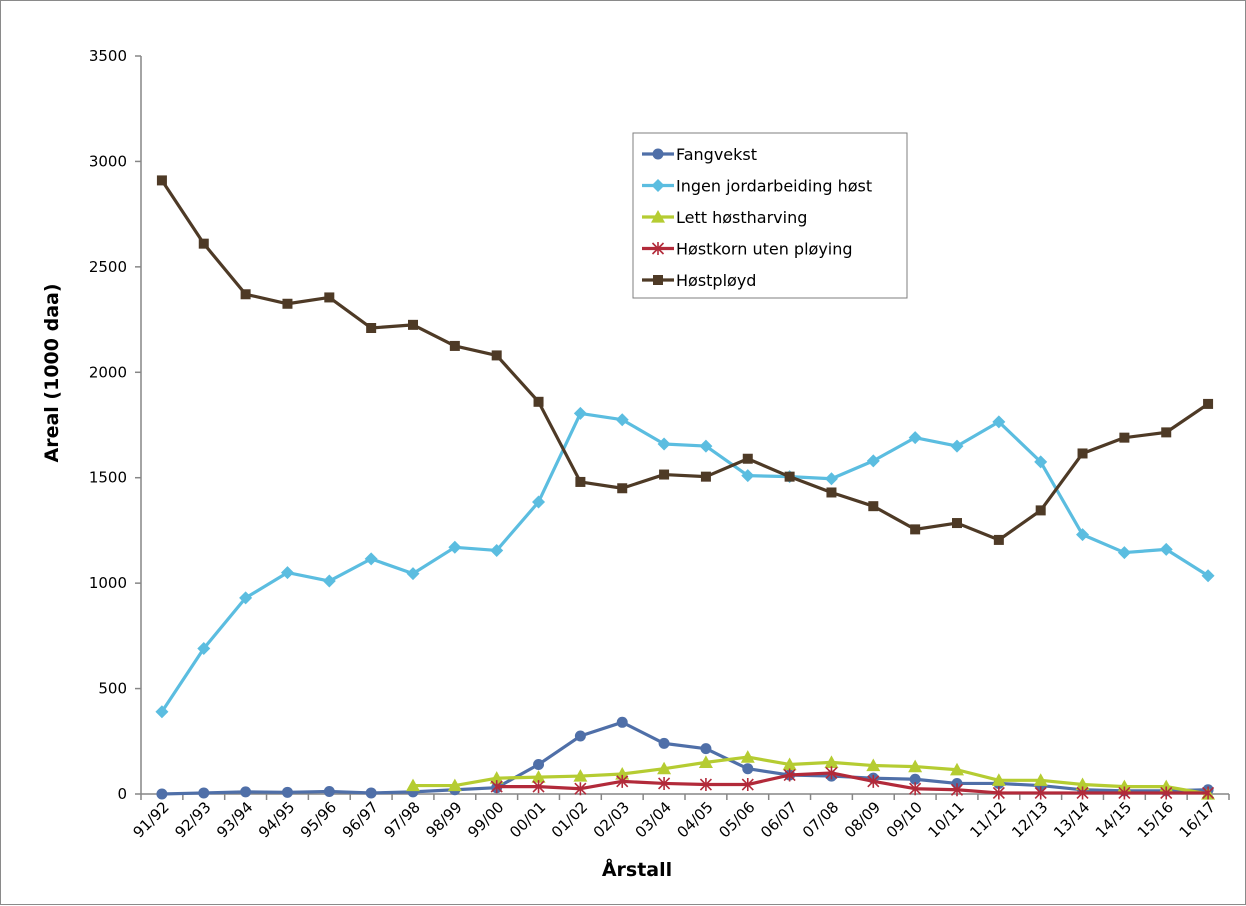  What do you see at coordinates (108, 583) in the screenshot?
I see `y-tick-label: 1000` at bounding box center [108, 583].